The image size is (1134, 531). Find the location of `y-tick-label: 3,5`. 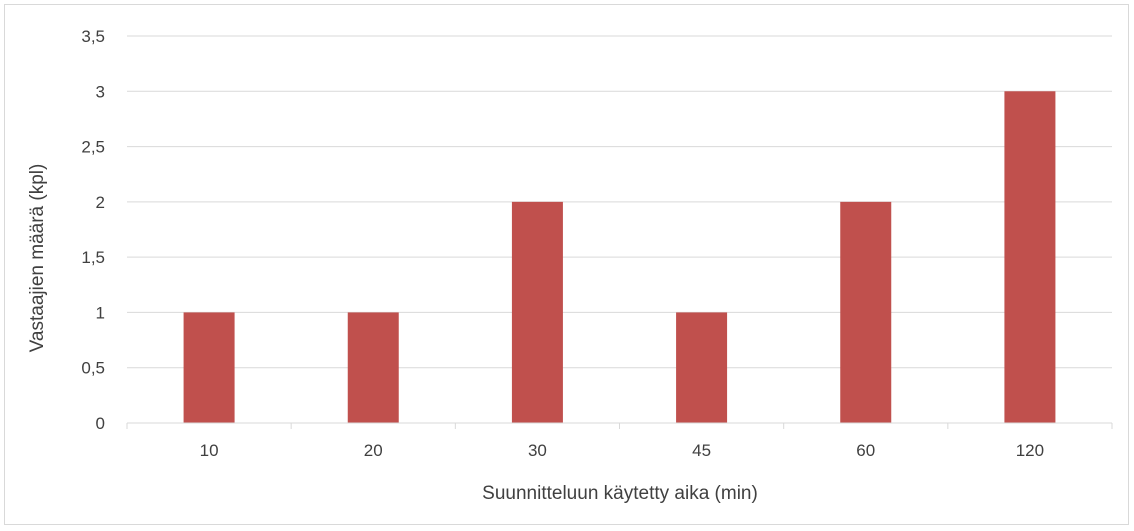

y-tick-label: 3,5 is located at coordinates (93, 36).